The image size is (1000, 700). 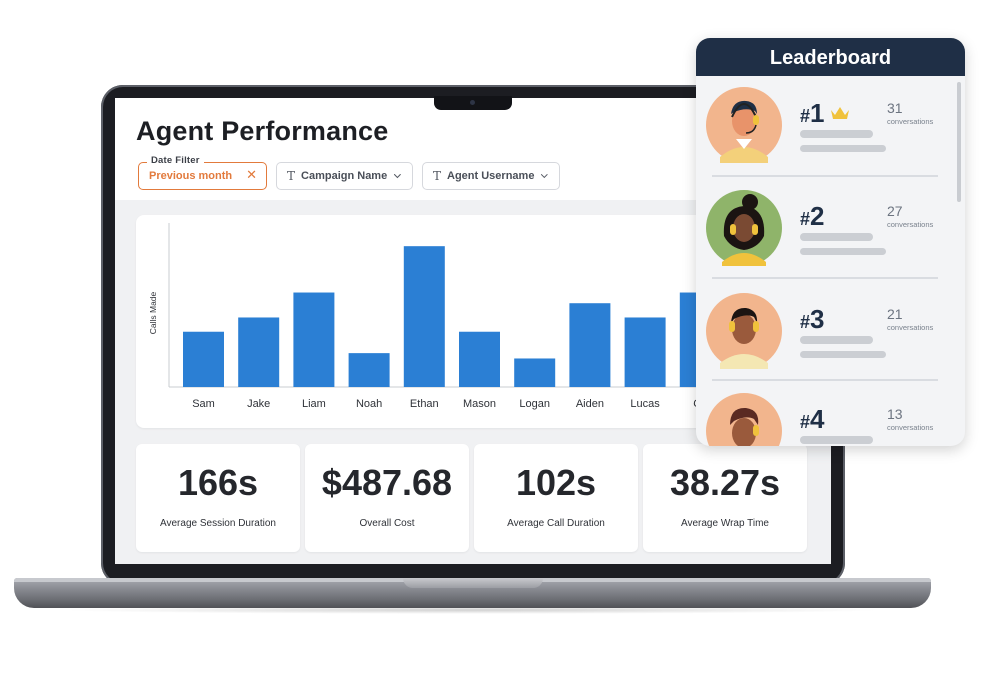 What do you see at coordinates (826, 129) in the screenshot?
I see `leaderboard-entry: #1 31 conversations` at bounding box center [826, 129].